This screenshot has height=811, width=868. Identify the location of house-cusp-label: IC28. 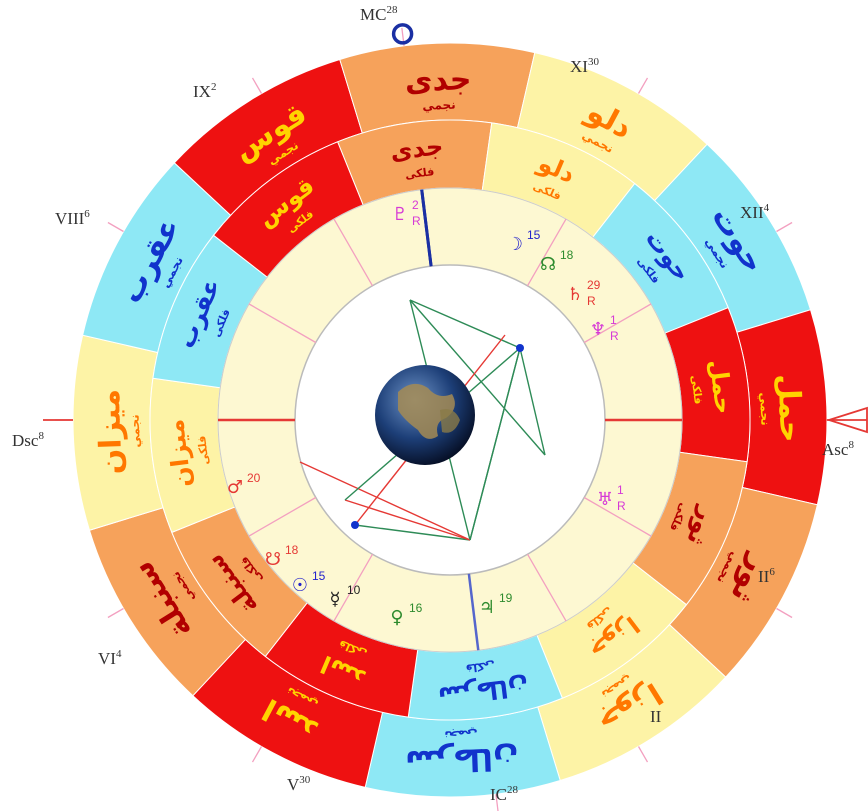
(504, 794).